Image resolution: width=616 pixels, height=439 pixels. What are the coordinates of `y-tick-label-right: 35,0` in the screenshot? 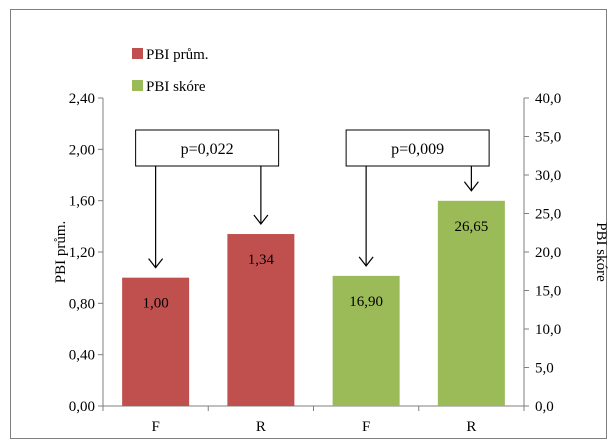 It's located at (548, 138).